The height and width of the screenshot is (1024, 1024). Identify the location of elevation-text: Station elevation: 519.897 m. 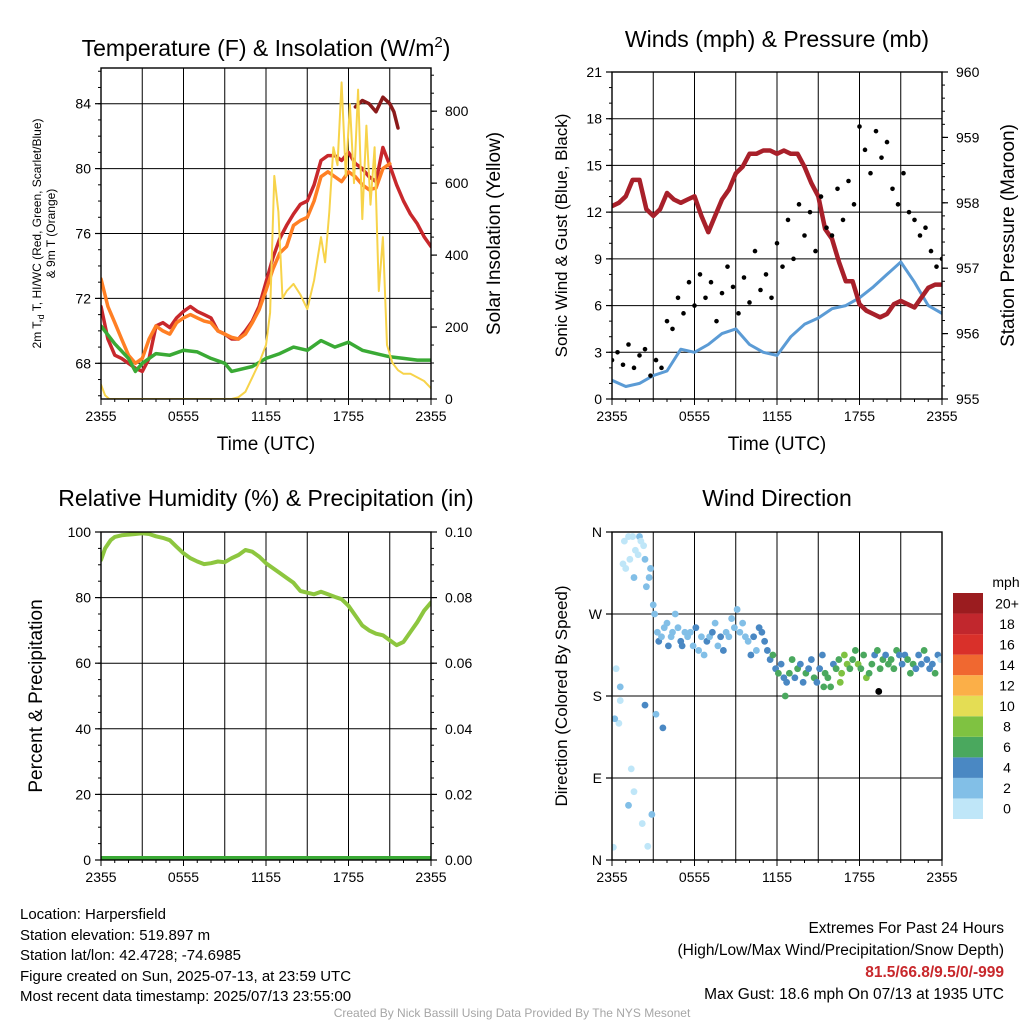
(115, 935).